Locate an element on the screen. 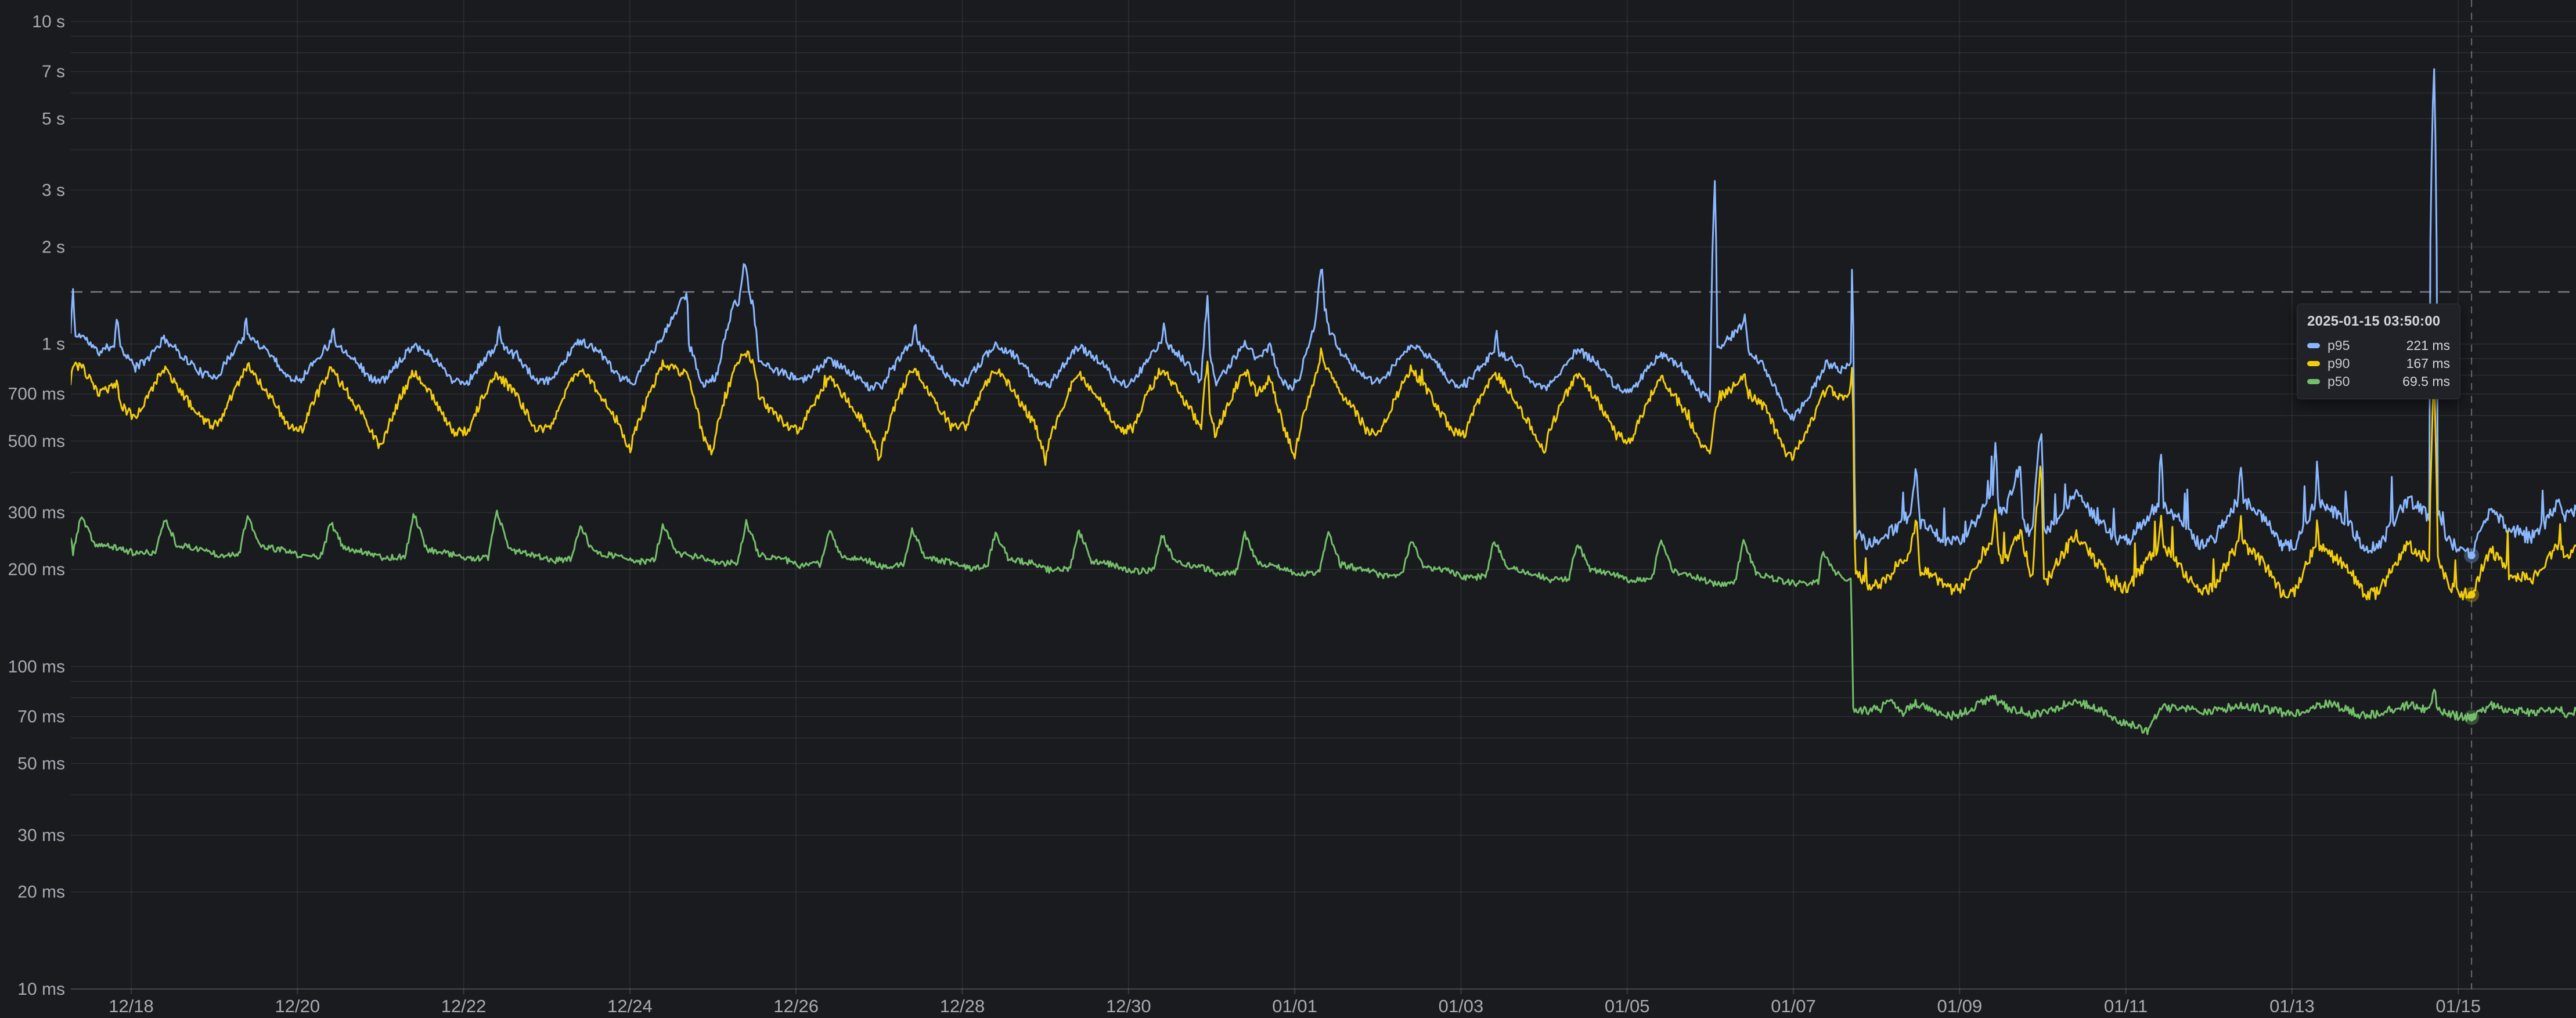 This screenshot has height=1018, width=2576. p90-series-swatch is located at coordinates (2313, 364).